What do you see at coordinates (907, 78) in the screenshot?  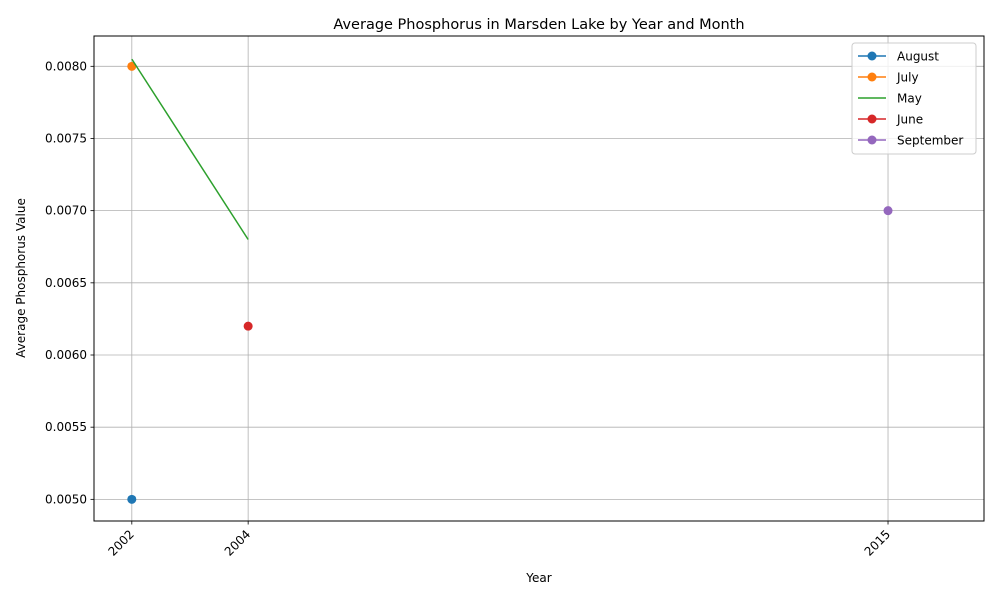 I see `legend-label-july: July` at bounding box center [907, 78].